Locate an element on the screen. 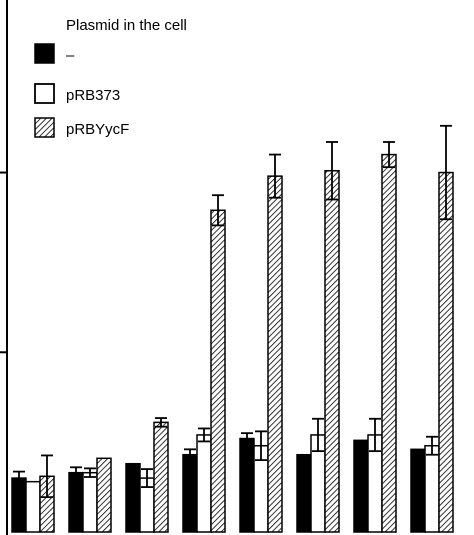 This screenshot has width=474, height=535. legend-label-hatched: pRBYycF is located at coordinates (97, 129).